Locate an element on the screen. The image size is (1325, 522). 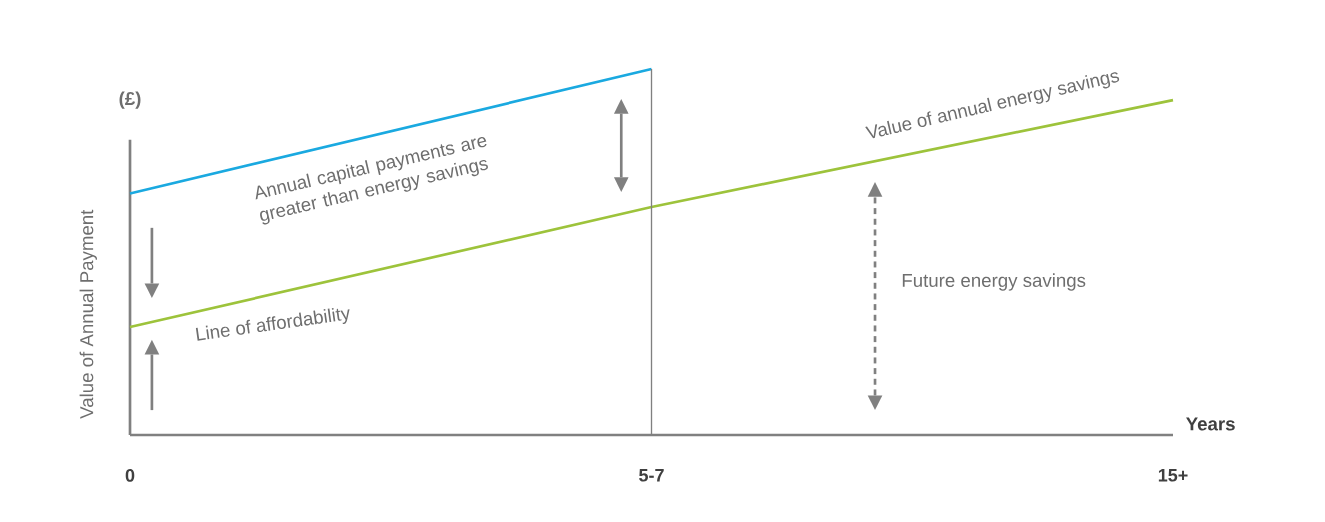
annotation: Annual capital payments are greater than energy savings is located at coordinates (371, 181).